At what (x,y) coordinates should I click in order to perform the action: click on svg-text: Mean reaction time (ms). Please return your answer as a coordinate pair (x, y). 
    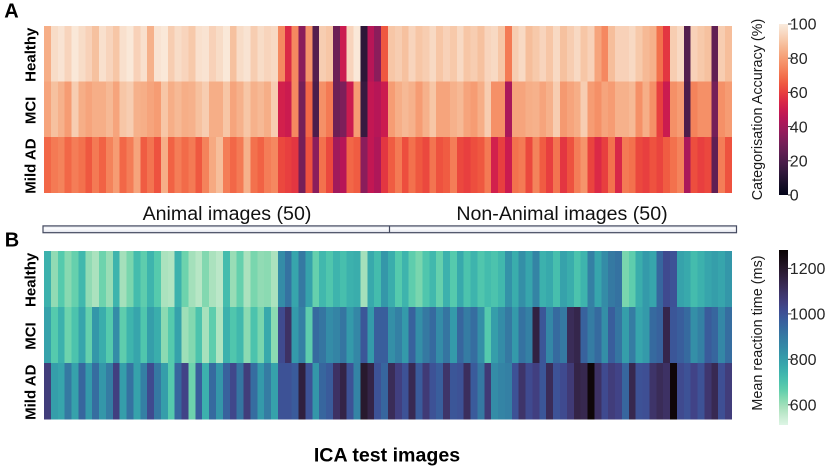
    Looking at the image, I should click on (758, 332).